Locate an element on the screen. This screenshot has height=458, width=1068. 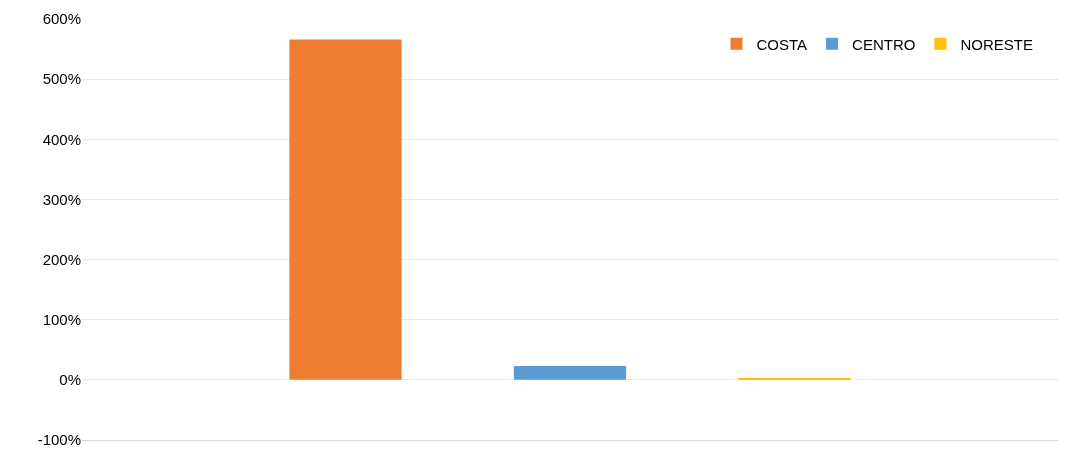
y-tick-label: 400% is located at coordinates (61, 139).